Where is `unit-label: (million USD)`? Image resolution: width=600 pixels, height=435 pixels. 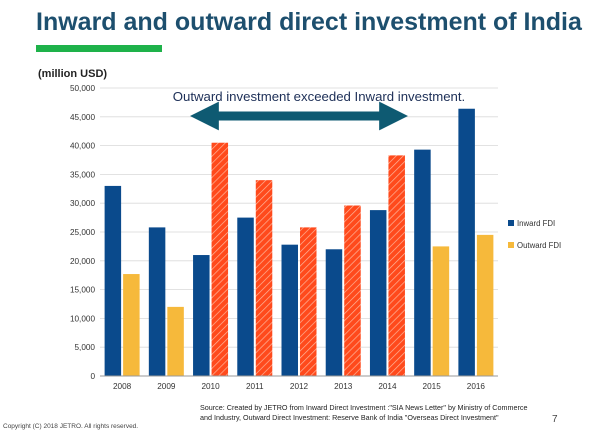 unit-label: (million USD) is located at coordinates (73, 74).